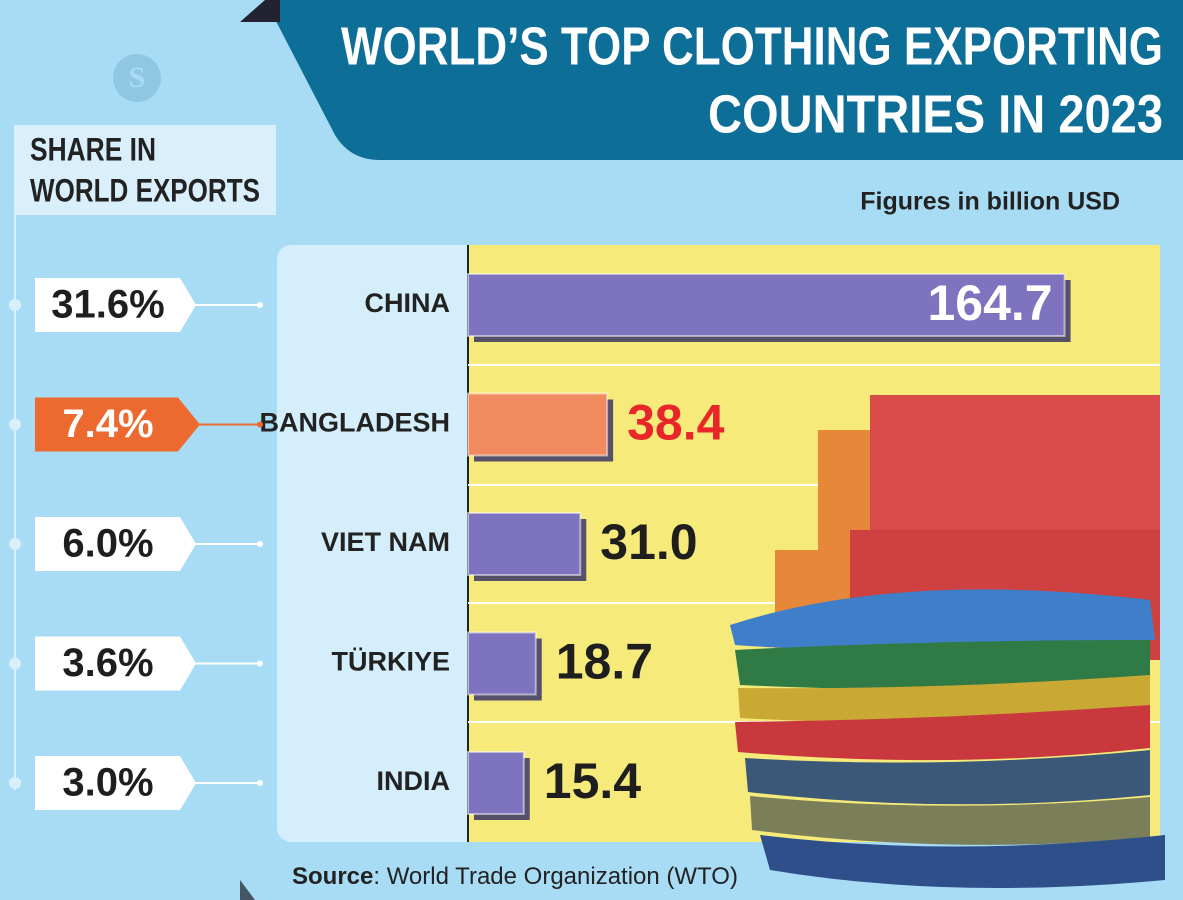 This screenshot has width=1183, height=900. Describe the element at coordinates (648, 542) in the screenshot. I see `value-label: 31.0` at that location.